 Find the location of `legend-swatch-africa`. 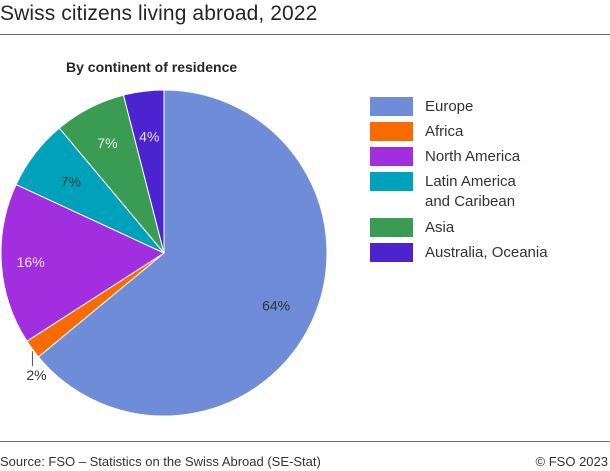

legend-swatch-africa is located at coordinates (391, 131).